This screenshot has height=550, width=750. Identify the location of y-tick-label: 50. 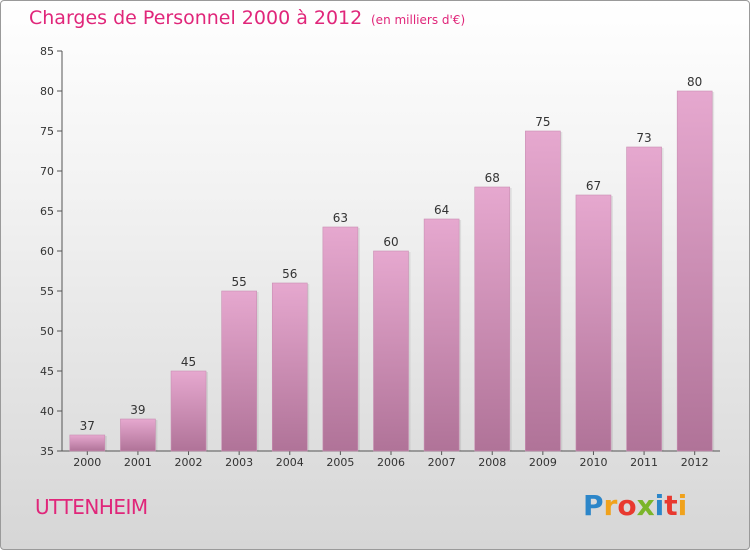
(47, 331).